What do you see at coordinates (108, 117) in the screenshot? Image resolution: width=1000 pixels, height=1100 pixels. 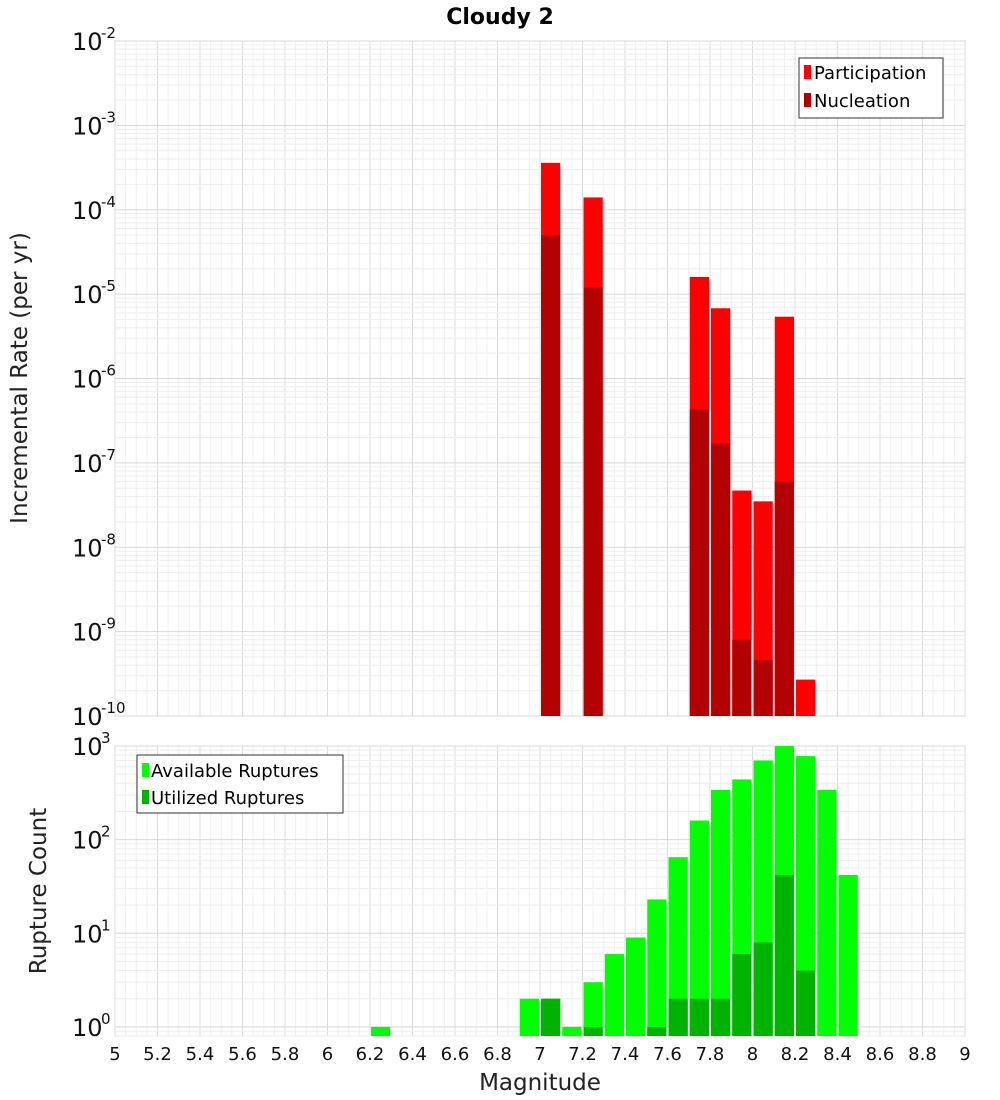 I see `rate-y-tick-exponent: -3` at bounding box center [108, 117].